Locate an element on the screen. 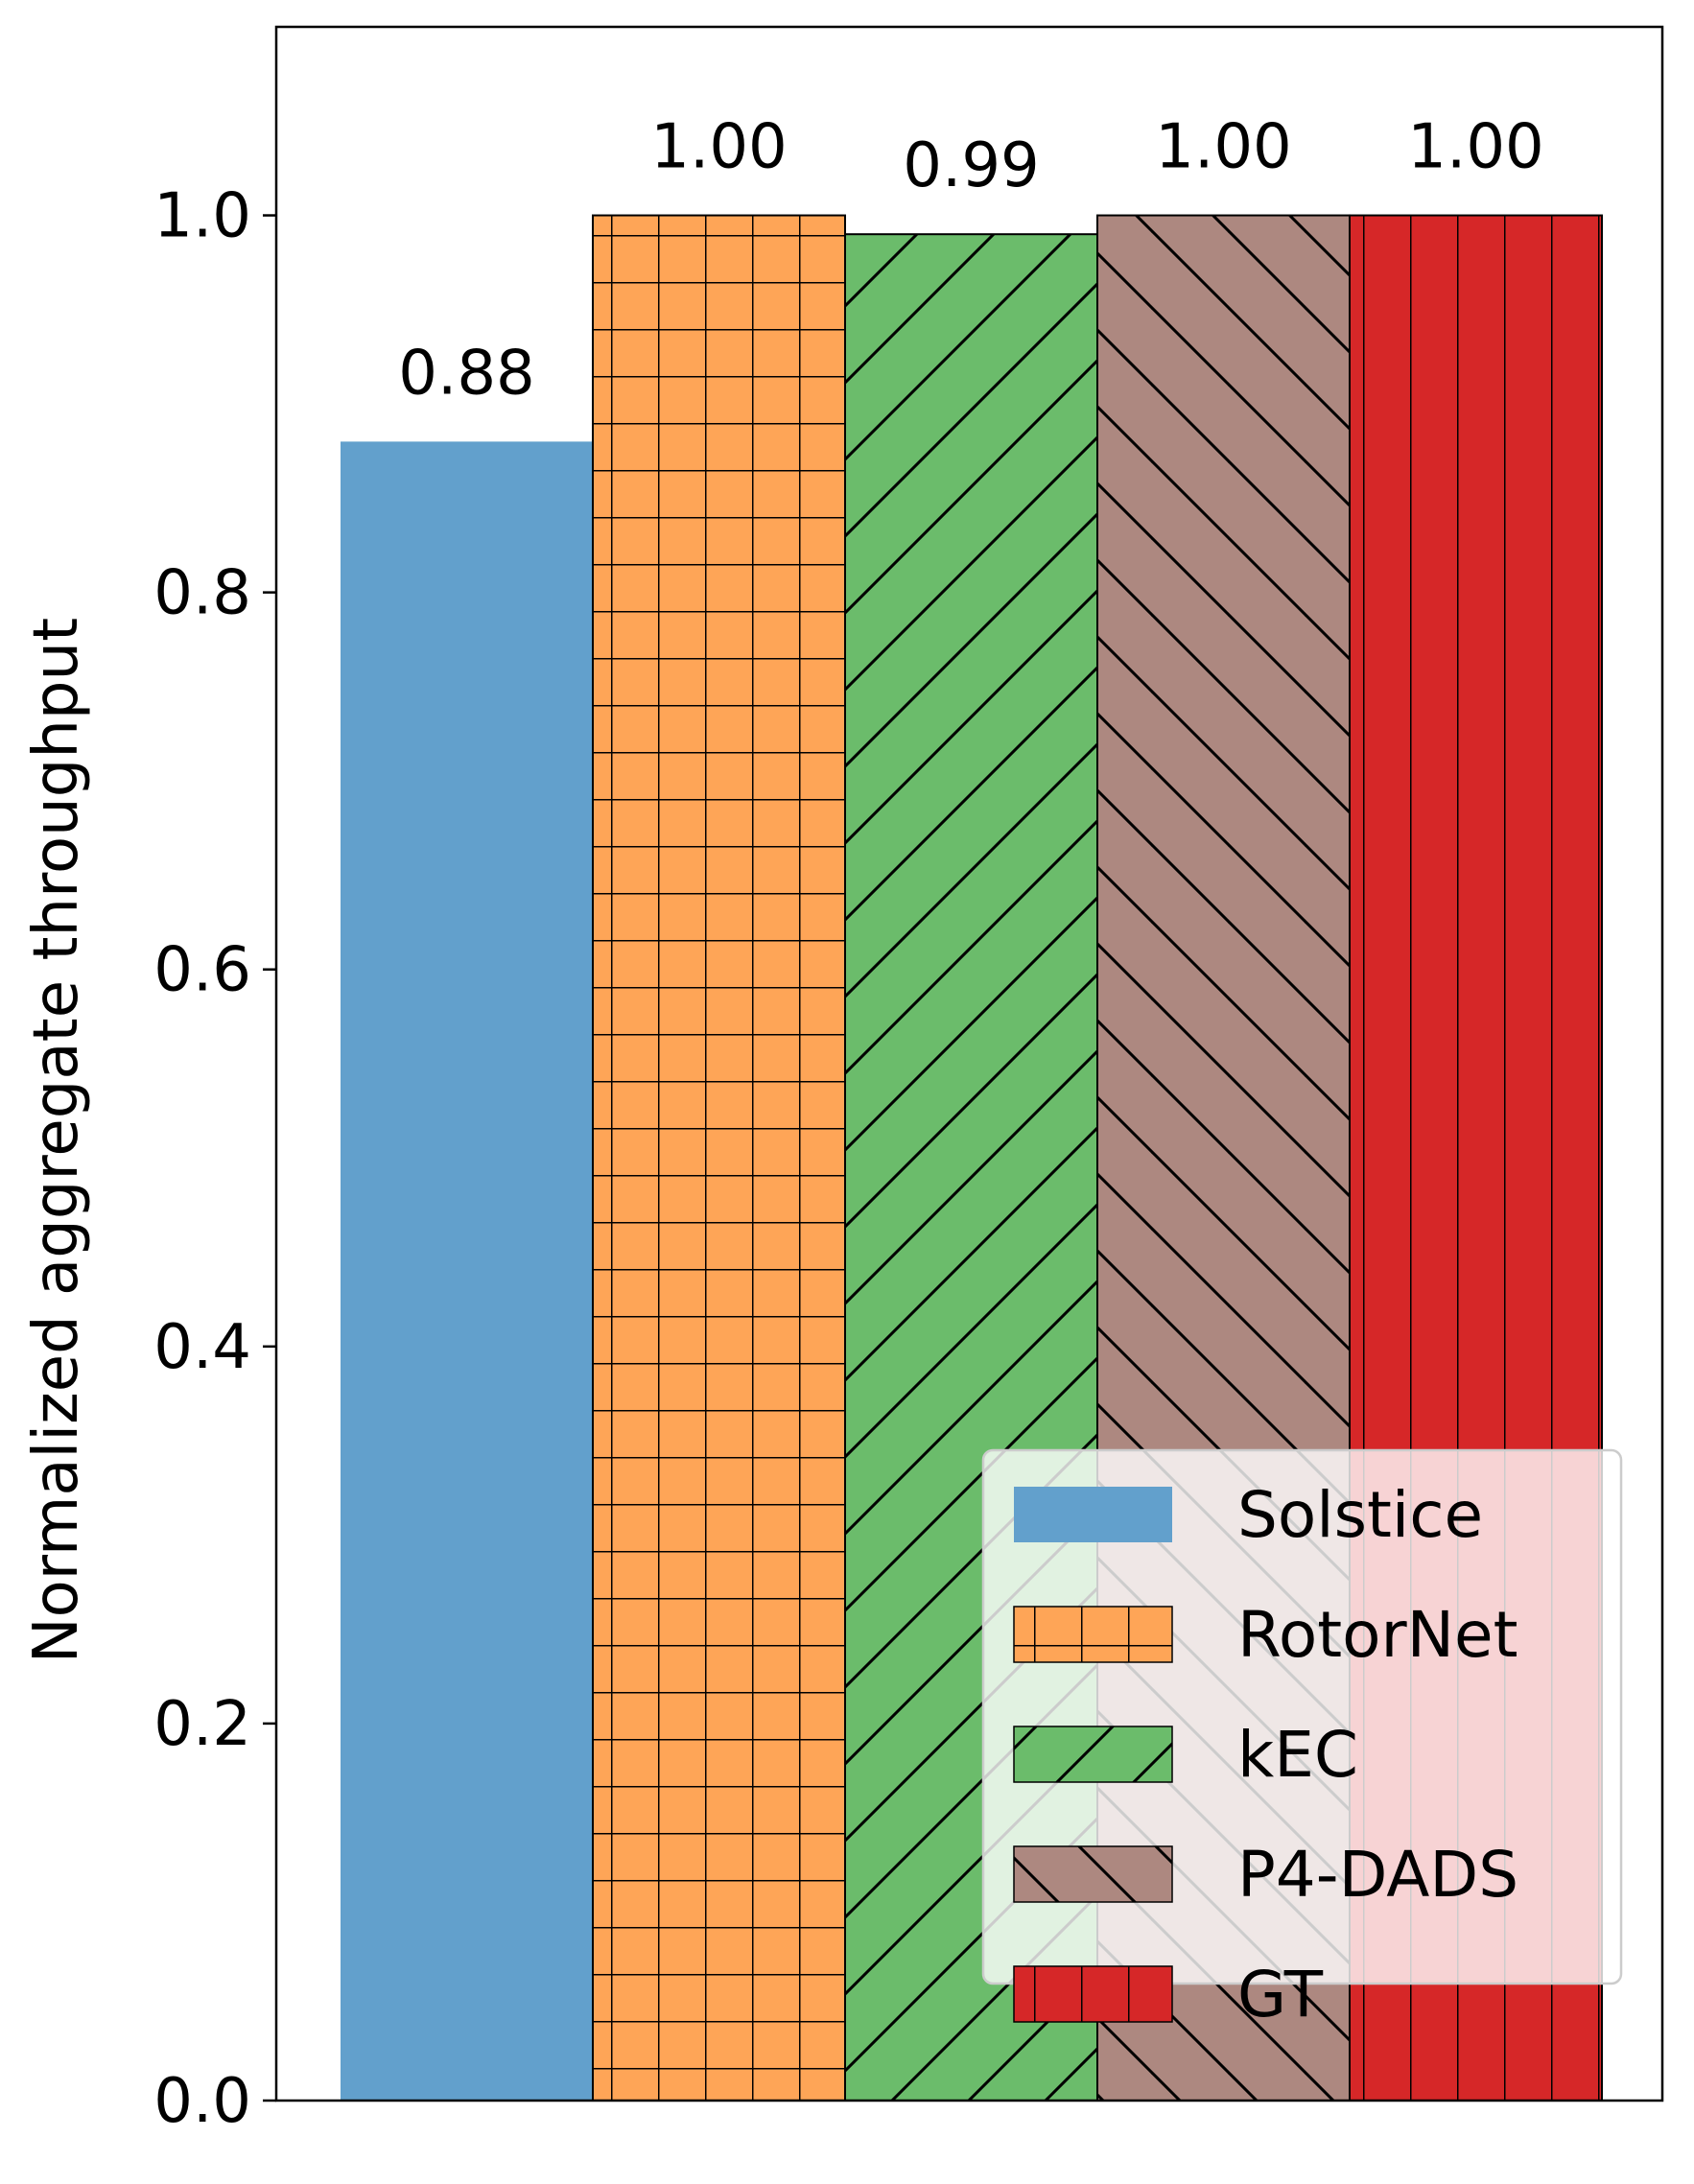 The image size is (1694, 2184). legend-swatch-p4-dads is located at coordinates (1093, 1874).